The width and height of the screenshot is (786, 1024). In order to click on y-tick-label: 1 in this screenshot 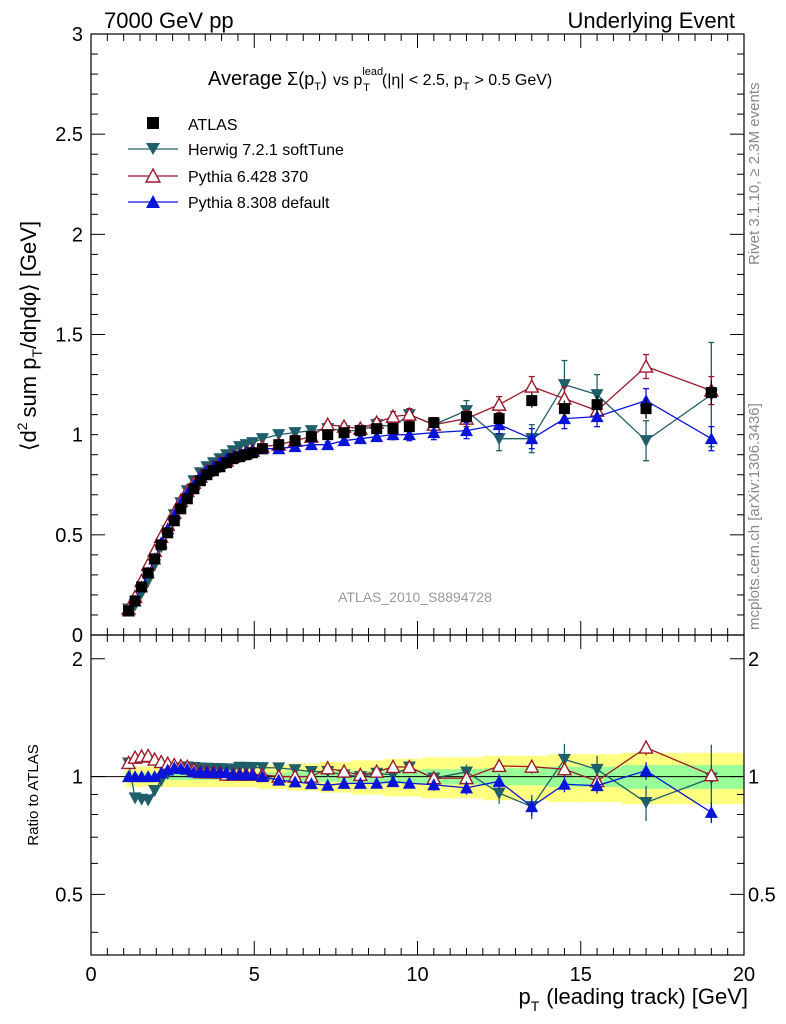, I will do `click(77, 436)`.